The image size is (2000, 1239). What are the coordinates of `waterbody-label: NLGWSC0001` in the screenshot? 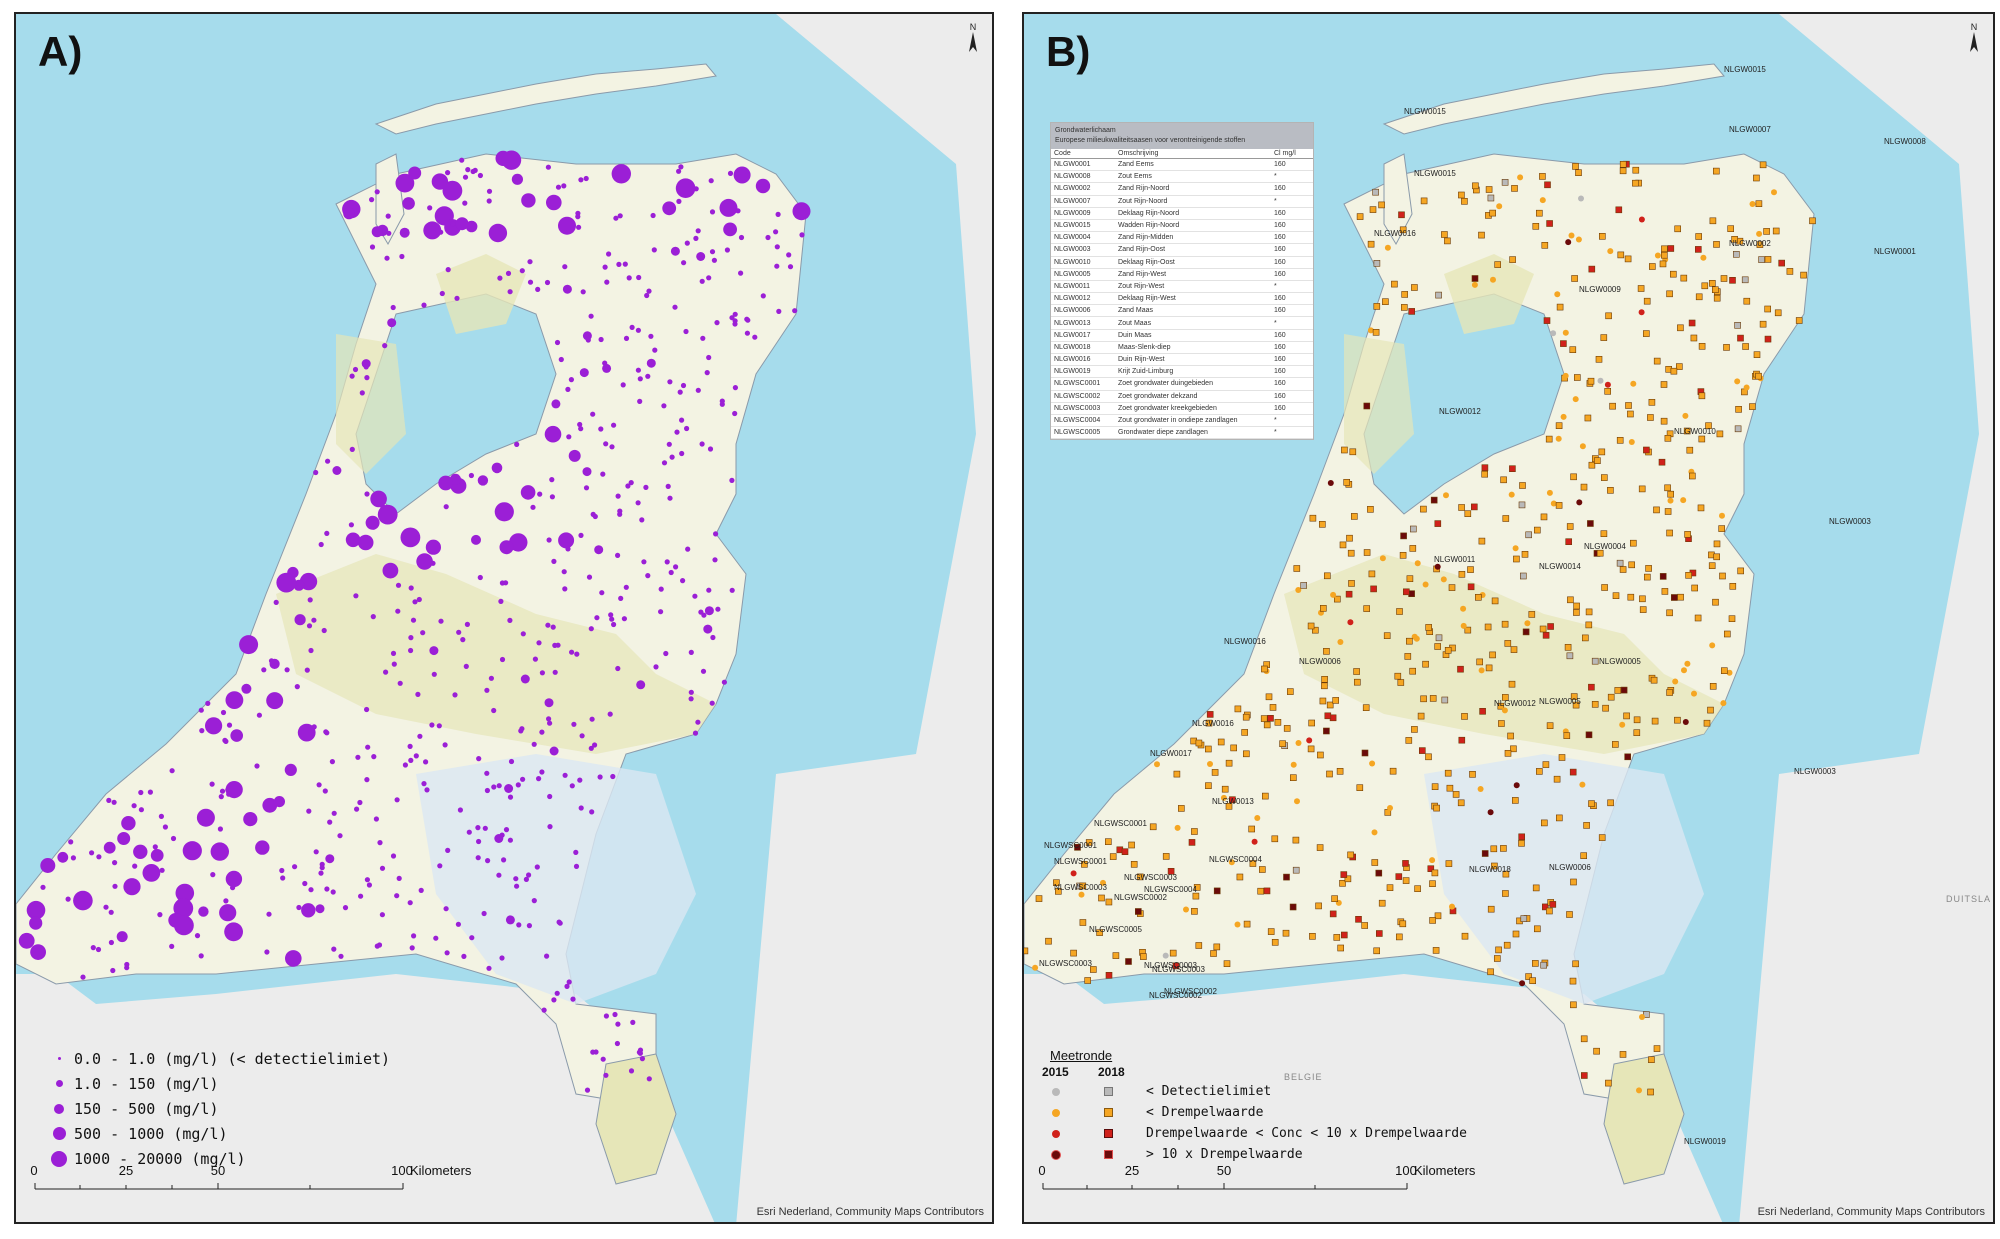 It's located at (1120, 823).